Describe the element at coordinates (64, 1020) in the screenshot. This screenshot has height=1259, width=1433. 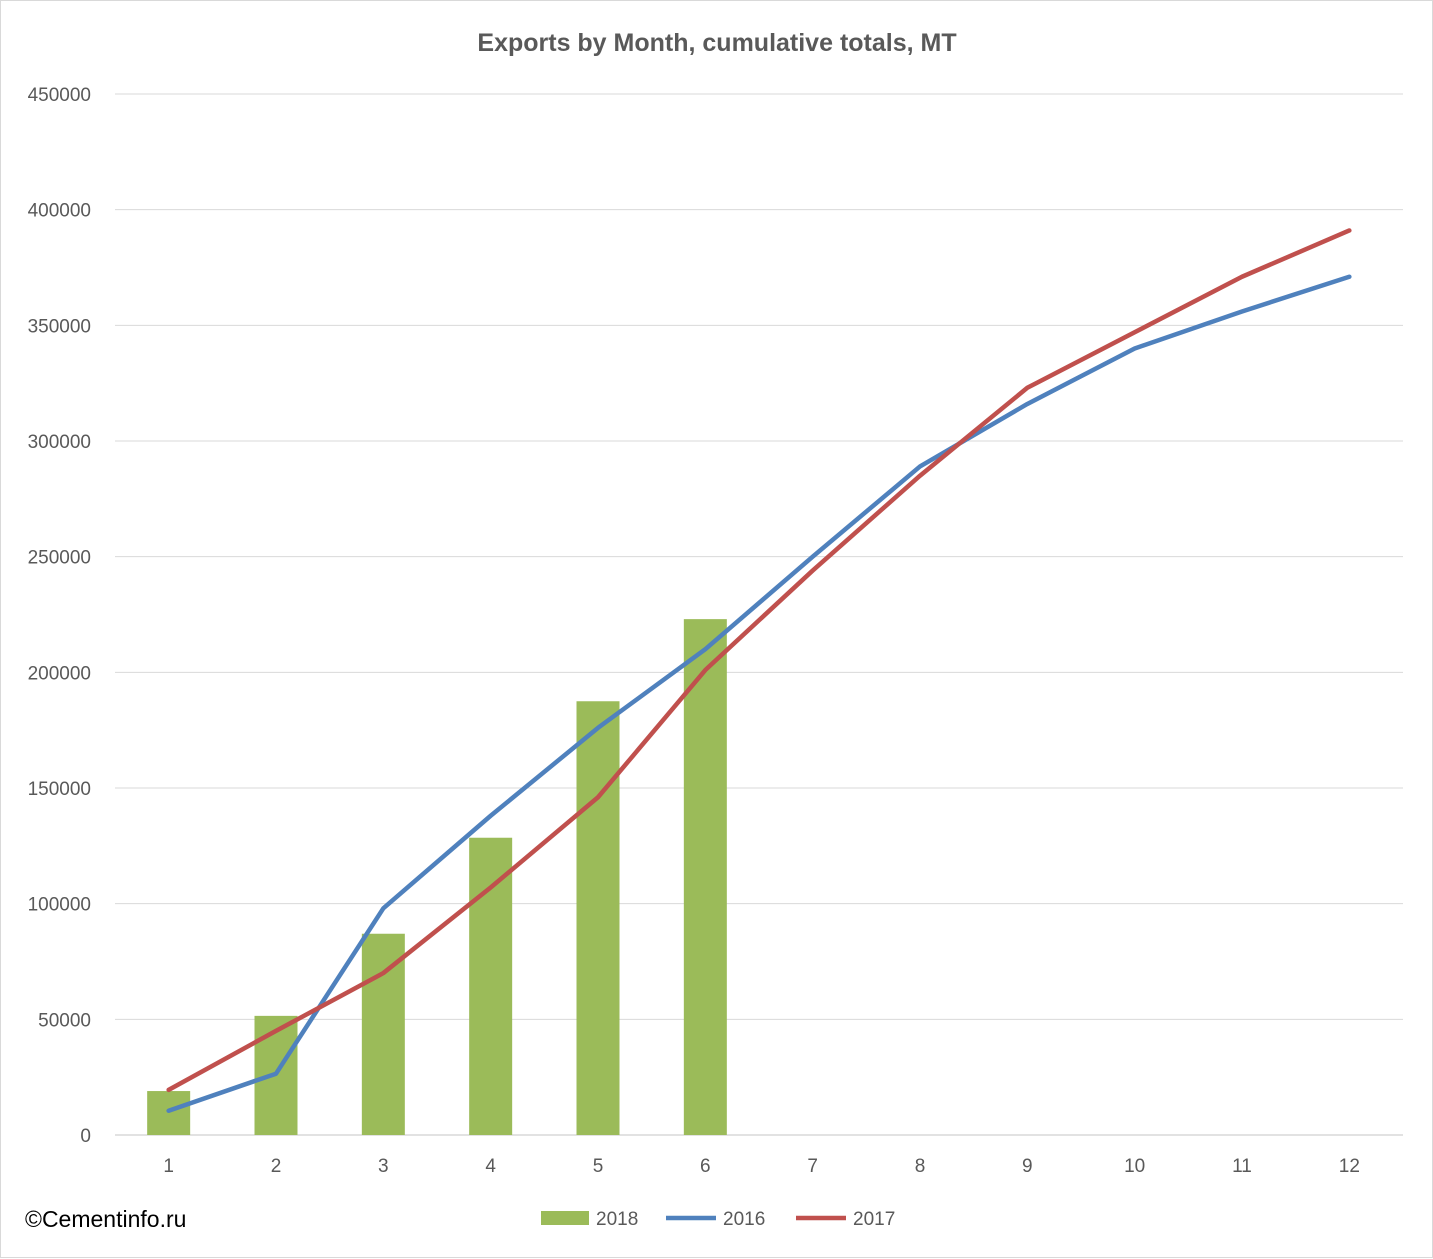
I see `y-tick-label: 50000` at that location.